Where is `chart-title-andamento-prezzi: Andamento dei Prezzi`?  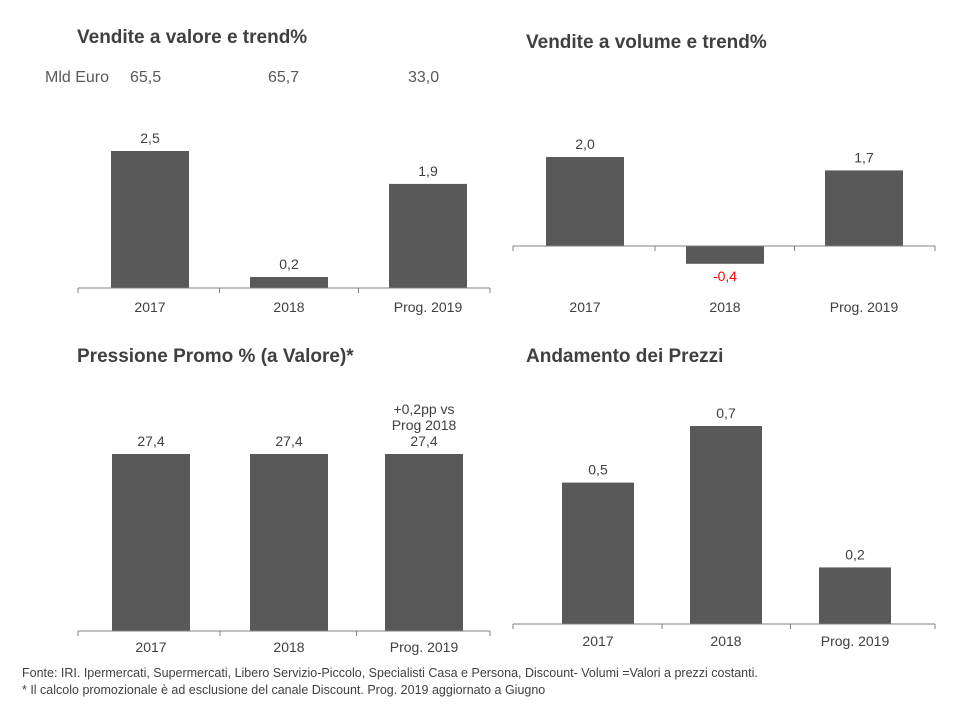 chart-title-andamento-prezzi: Andamento dei Prezzi is located at coordinates (625, 356).